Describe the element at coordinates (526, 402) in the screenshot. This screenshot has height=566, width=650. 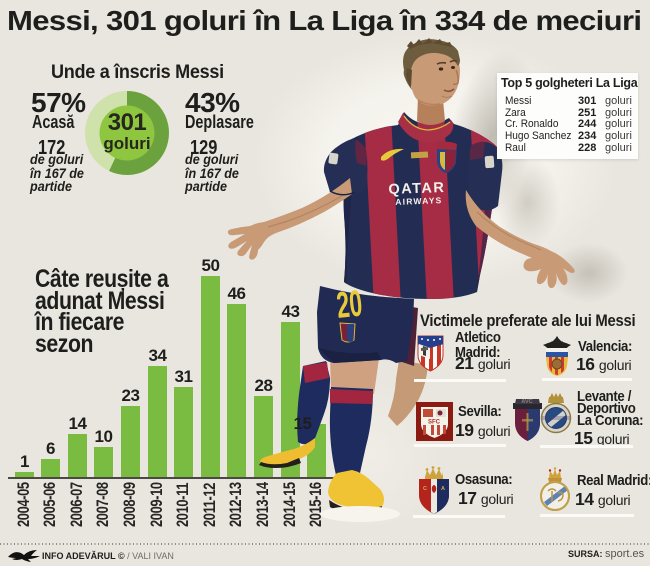
I see `svg-text: AVC` at that location.